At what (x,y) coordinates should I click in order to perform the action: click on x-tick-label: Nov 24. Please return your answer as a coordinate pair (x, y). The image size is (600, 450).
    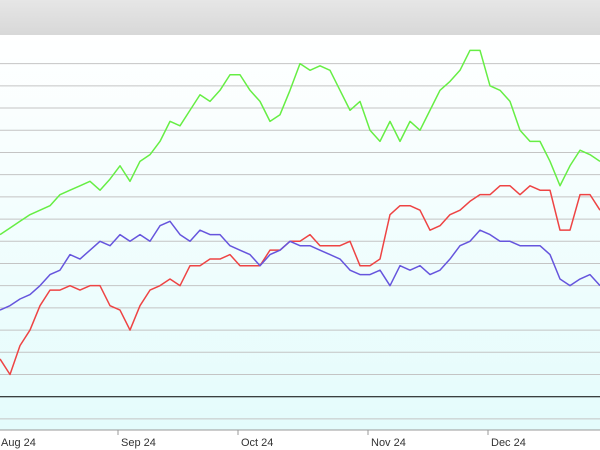
    Looking at the image, I should click on (388, 443).